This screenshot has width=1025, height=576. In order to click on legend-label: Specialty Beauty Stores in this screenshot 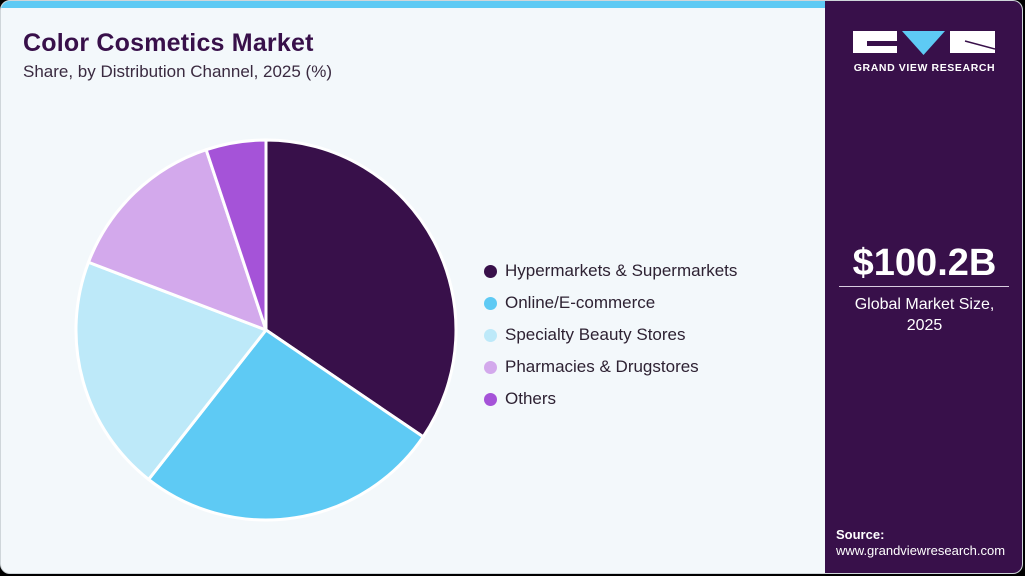, I will do `click(595, 334)`.